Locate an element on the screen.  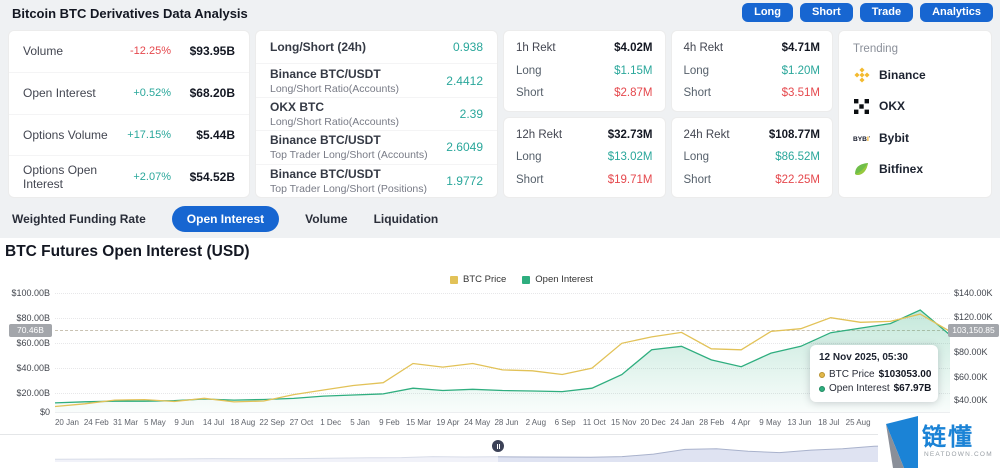
stats-label: Options Open Interest is located at coordinates (60, 176).